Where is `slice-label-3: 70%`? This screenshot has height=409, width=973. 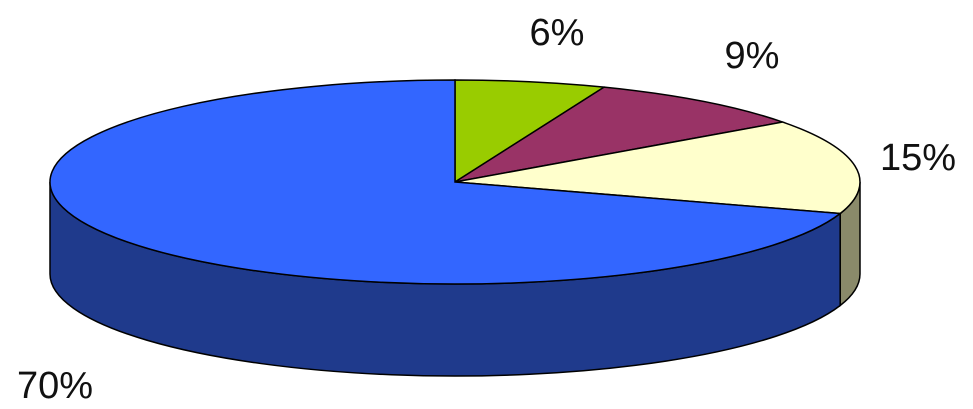
slice-label-3: 70% is located at coordinates (55, 386).